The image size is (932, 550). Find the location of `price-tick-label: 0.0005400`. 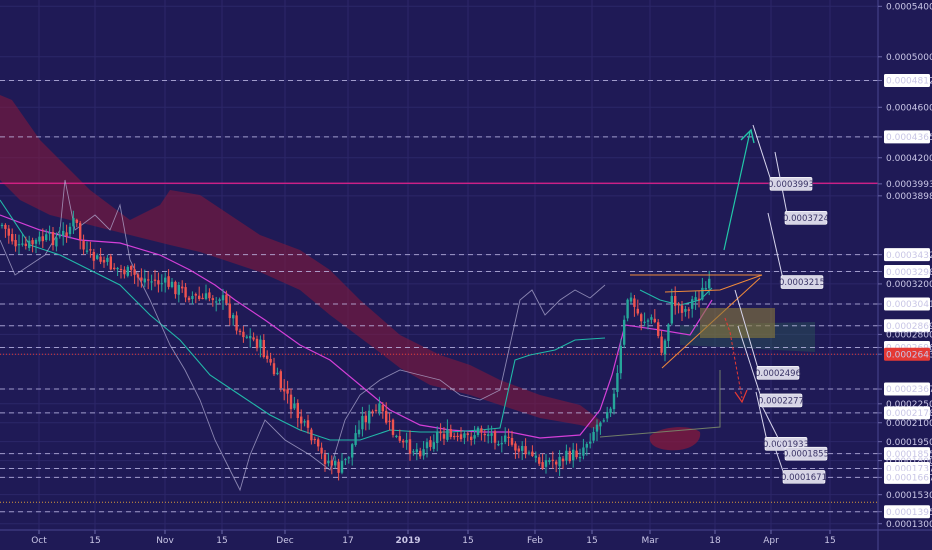

price-tick-label: 0.0005400 is located at coordinates (909, 8).